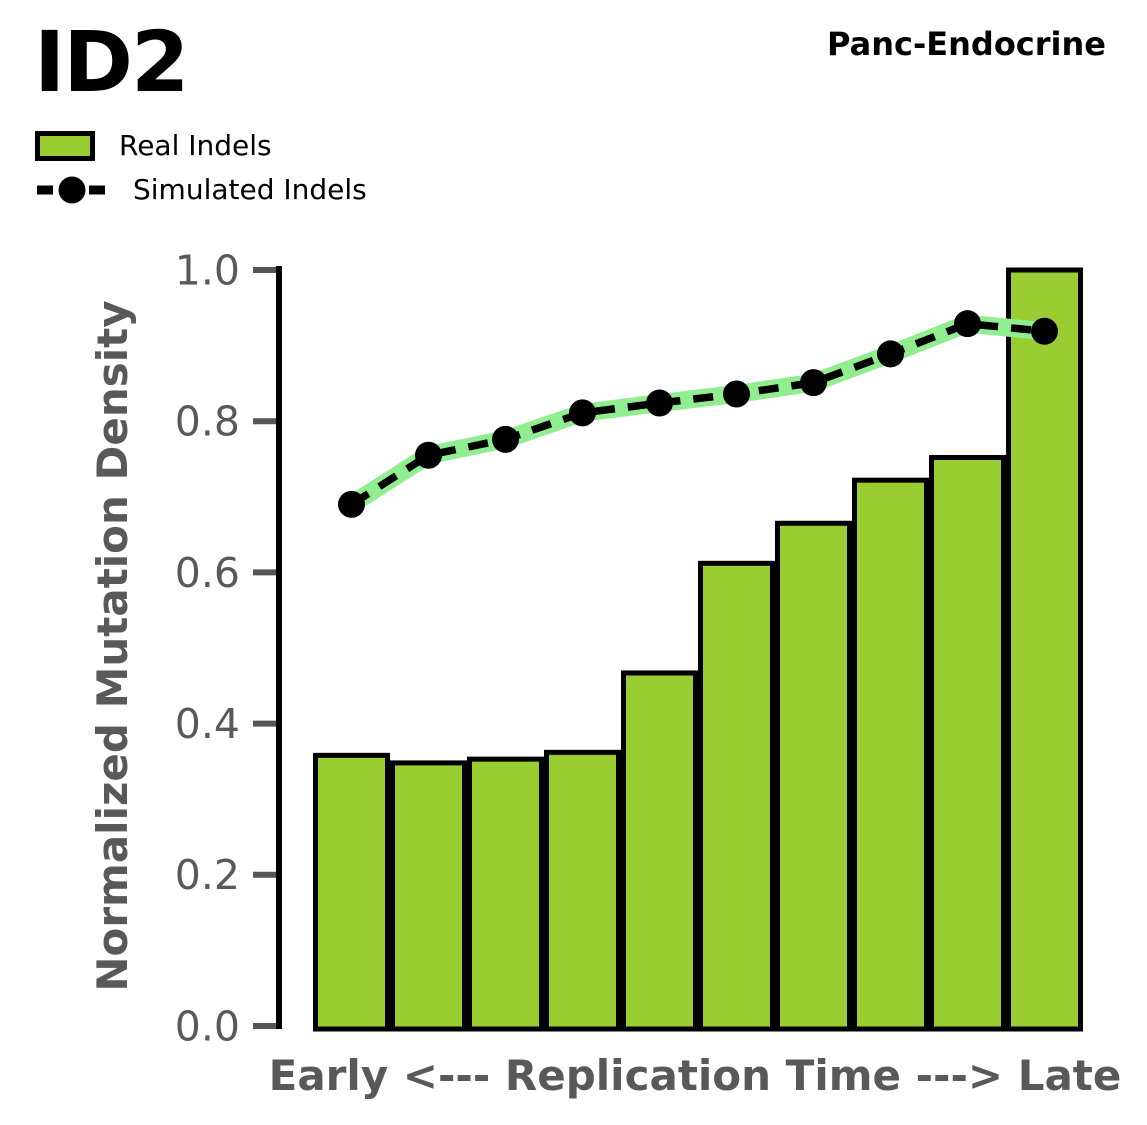 The height and width of the screenshot is (1125, 1147). What do you see at coordinates (207, 422) in the screenshot?
I see `y-tick-label: 0.8` at bounding box center [207, 422].